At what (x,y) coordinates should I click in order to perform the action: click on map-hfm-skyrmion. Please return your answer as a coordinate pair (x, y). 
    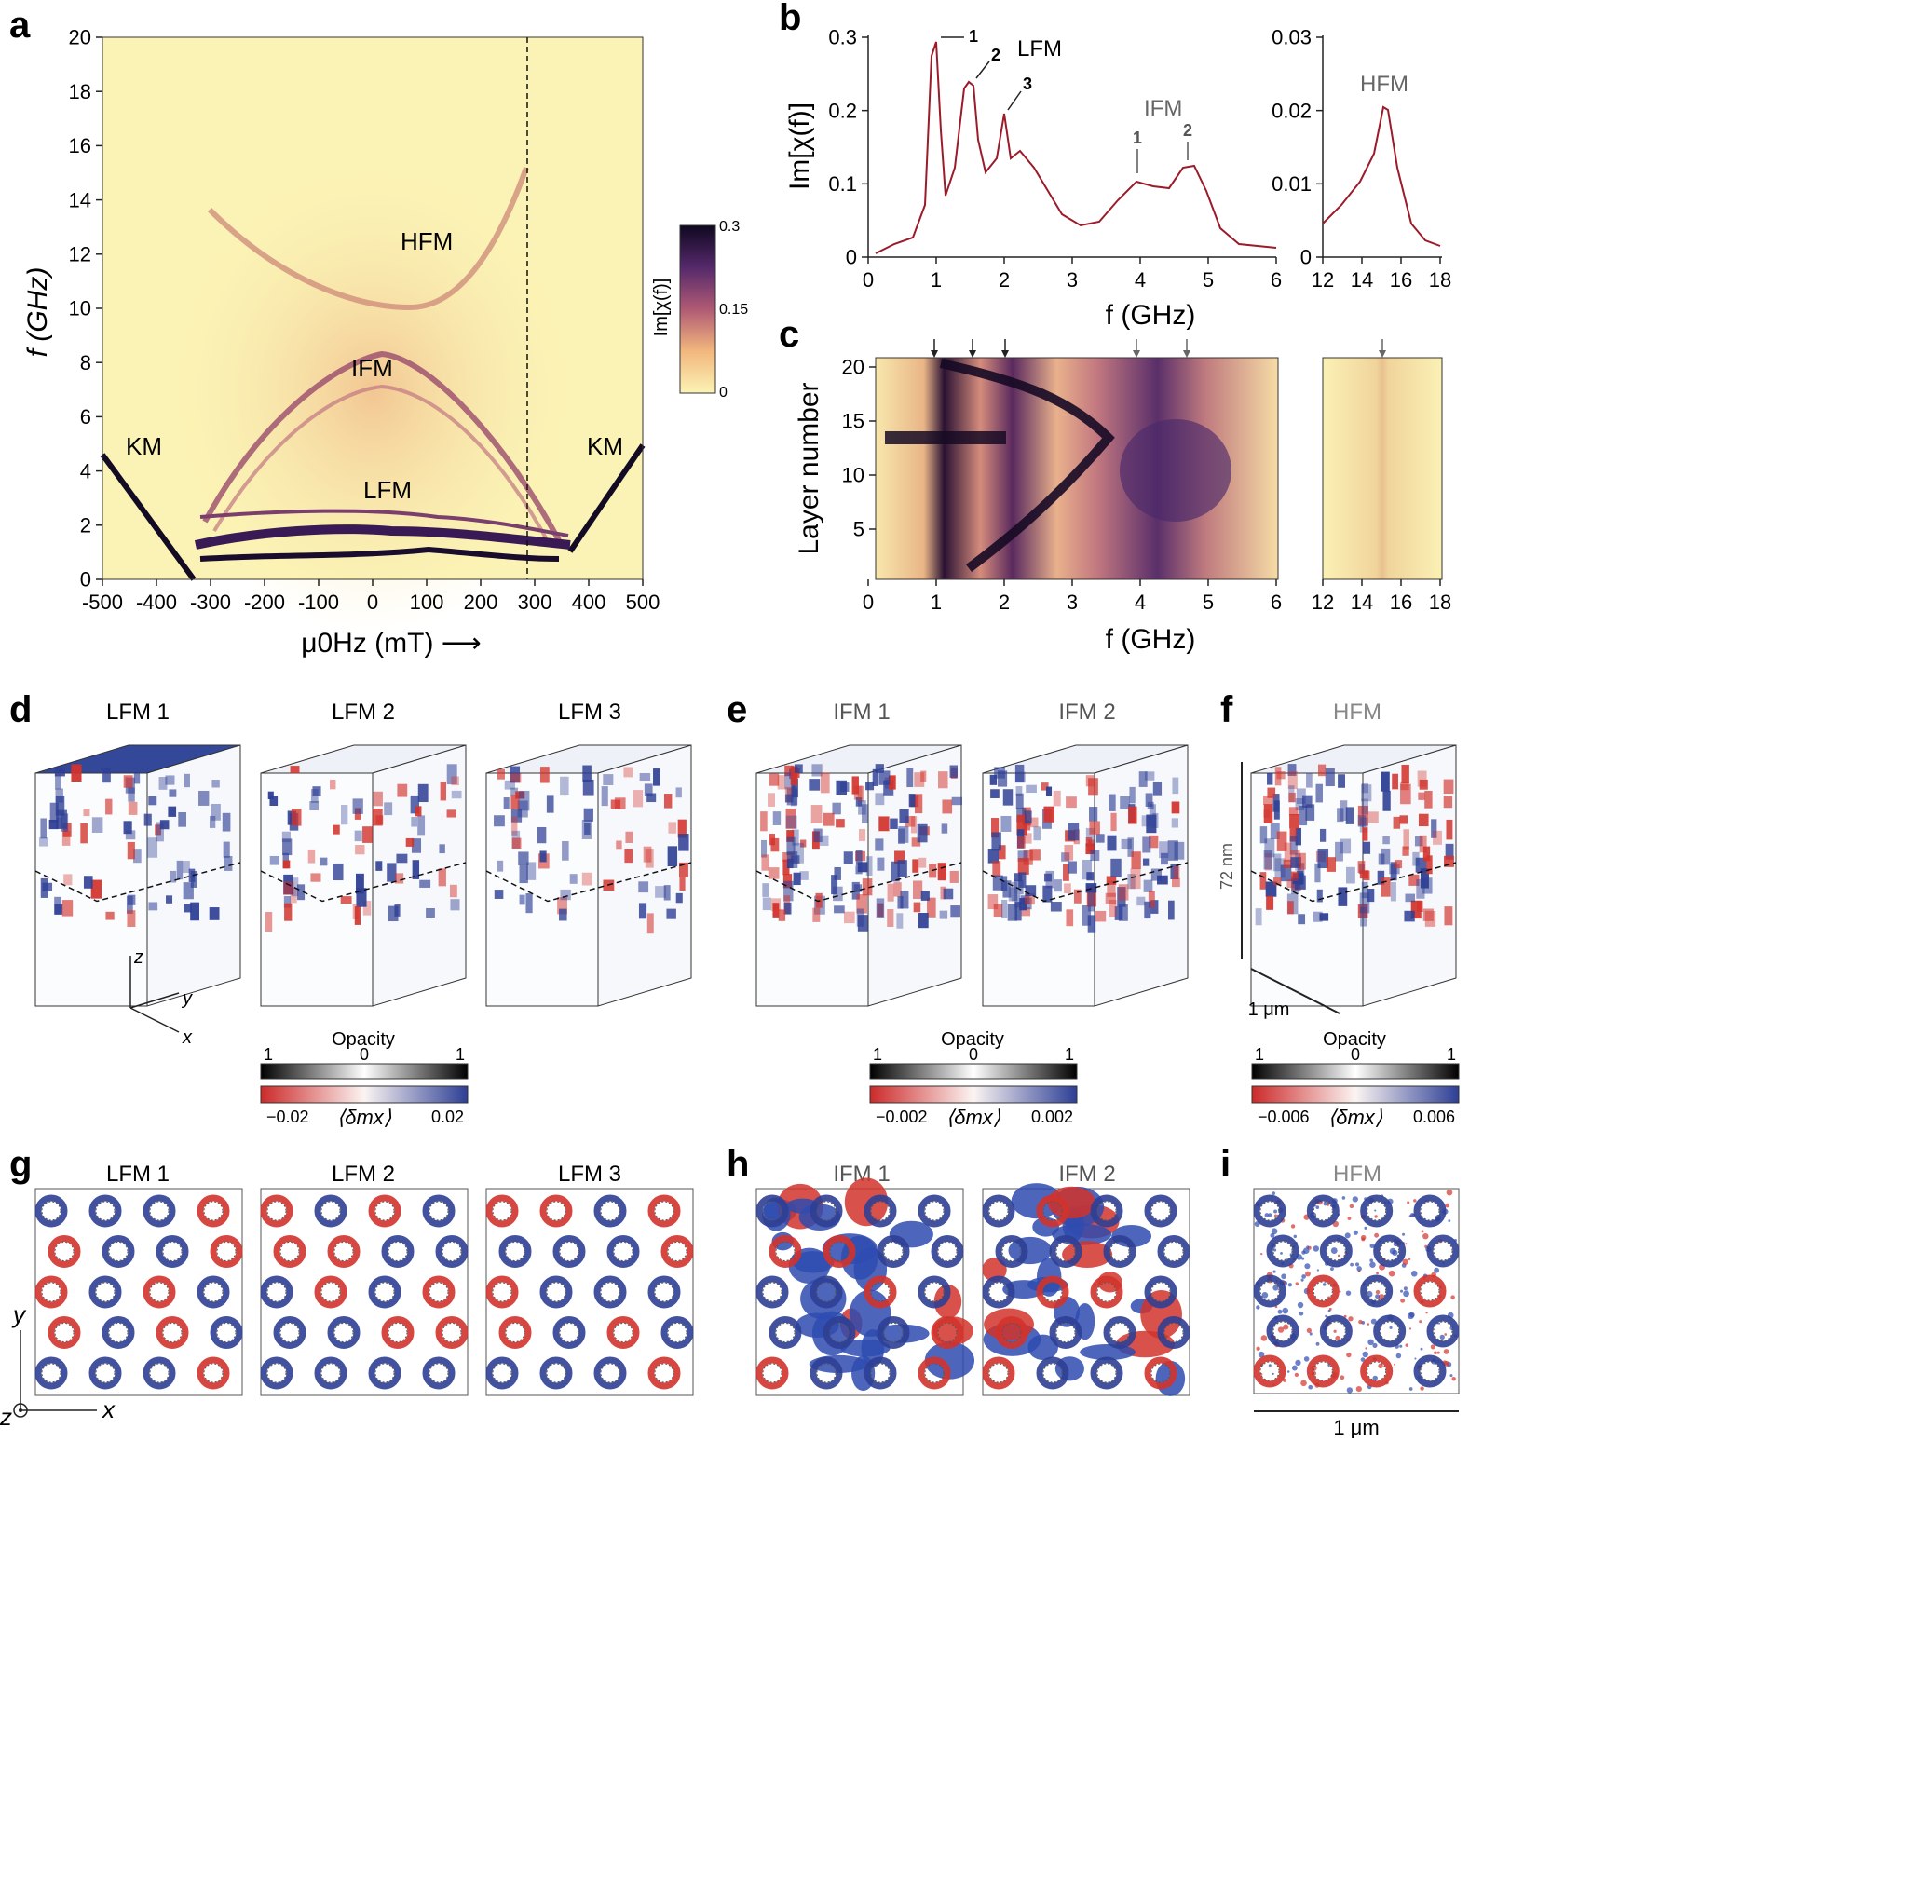
    Looking at the image, I should click on (1443, 1331).